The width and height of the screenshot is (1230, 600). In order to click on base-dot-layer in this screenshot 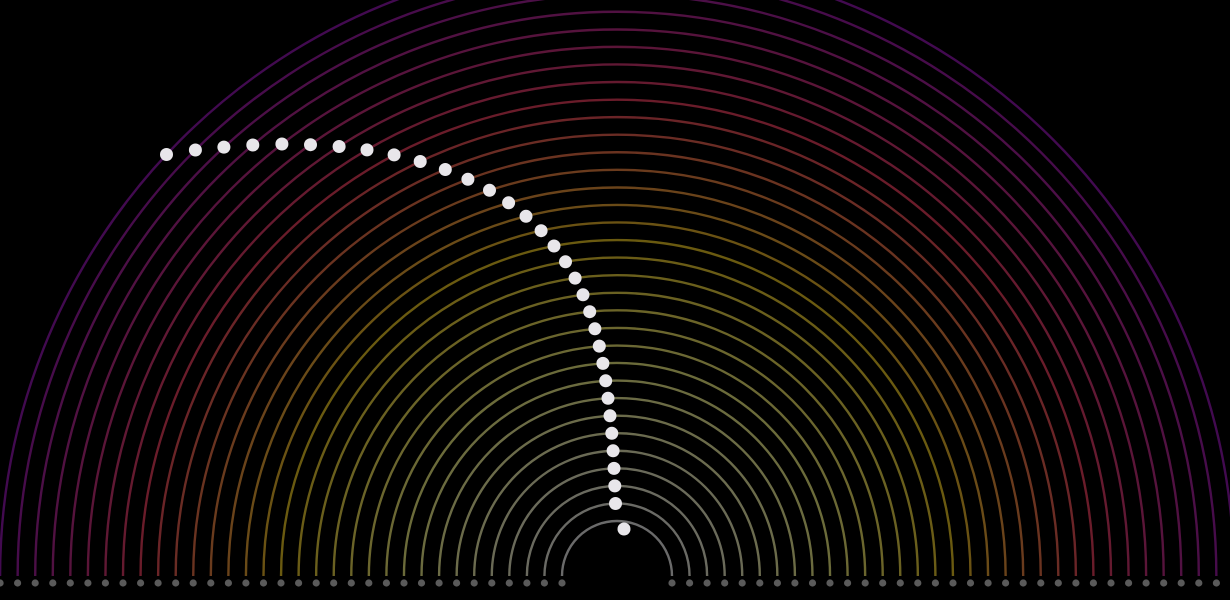, I will do `click(610, 583)`.